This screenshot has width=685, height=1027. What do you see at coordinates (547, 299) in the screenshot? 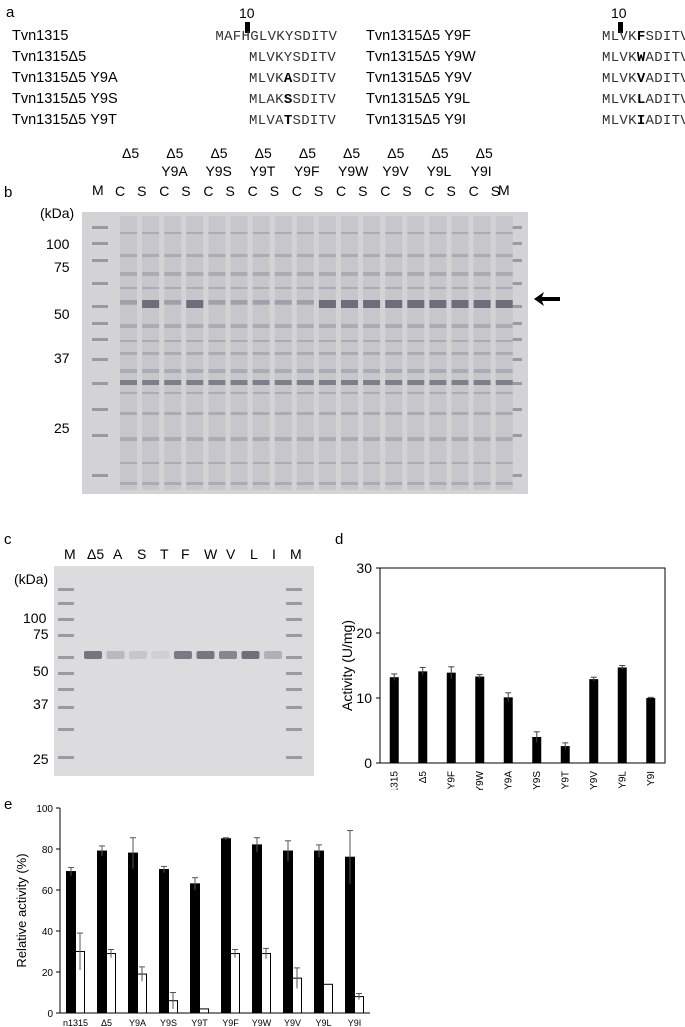
I see `arrow-icon` at bounding box center [547, 299].